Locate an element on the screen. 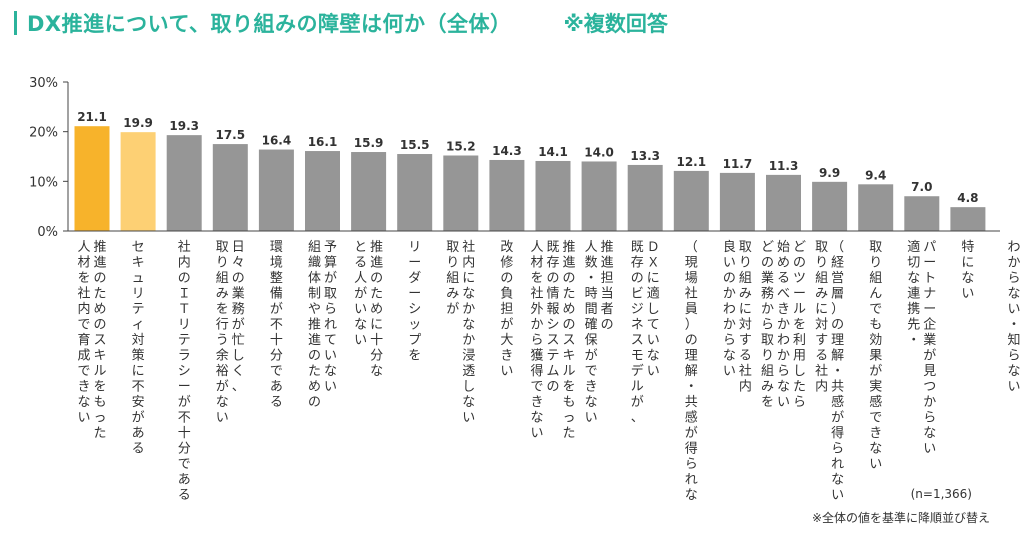 This screenshot has width=1024, height=534. data-label: 14.0 is located at coordinates (599, 152).